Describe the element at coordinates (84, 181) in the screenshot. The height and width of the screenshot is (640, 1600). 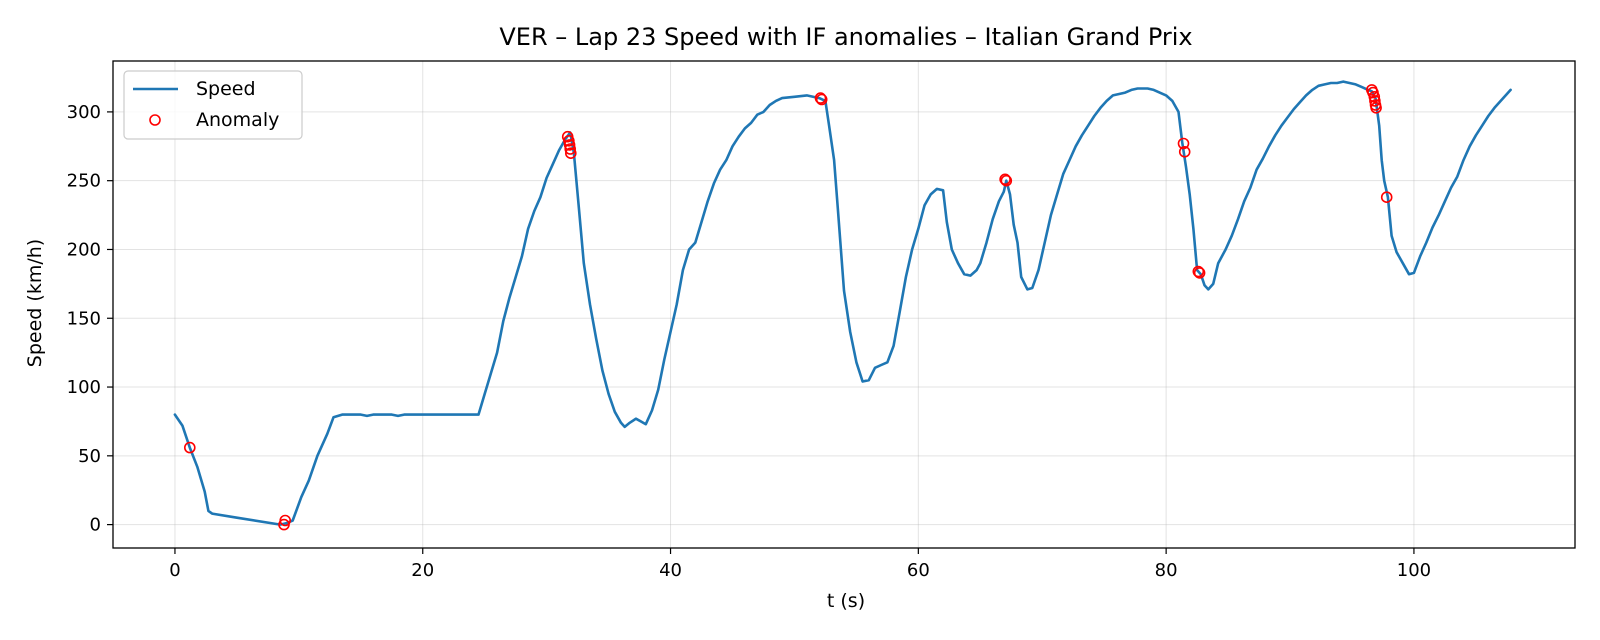
I see `y-tick-label: 250` at that location.